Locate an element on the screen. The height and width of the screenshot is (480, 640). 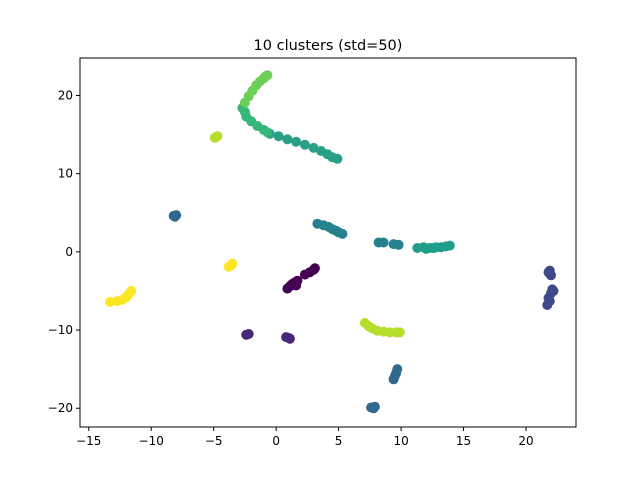
x-tick-label: −15 is located at coordinates (88, 441).